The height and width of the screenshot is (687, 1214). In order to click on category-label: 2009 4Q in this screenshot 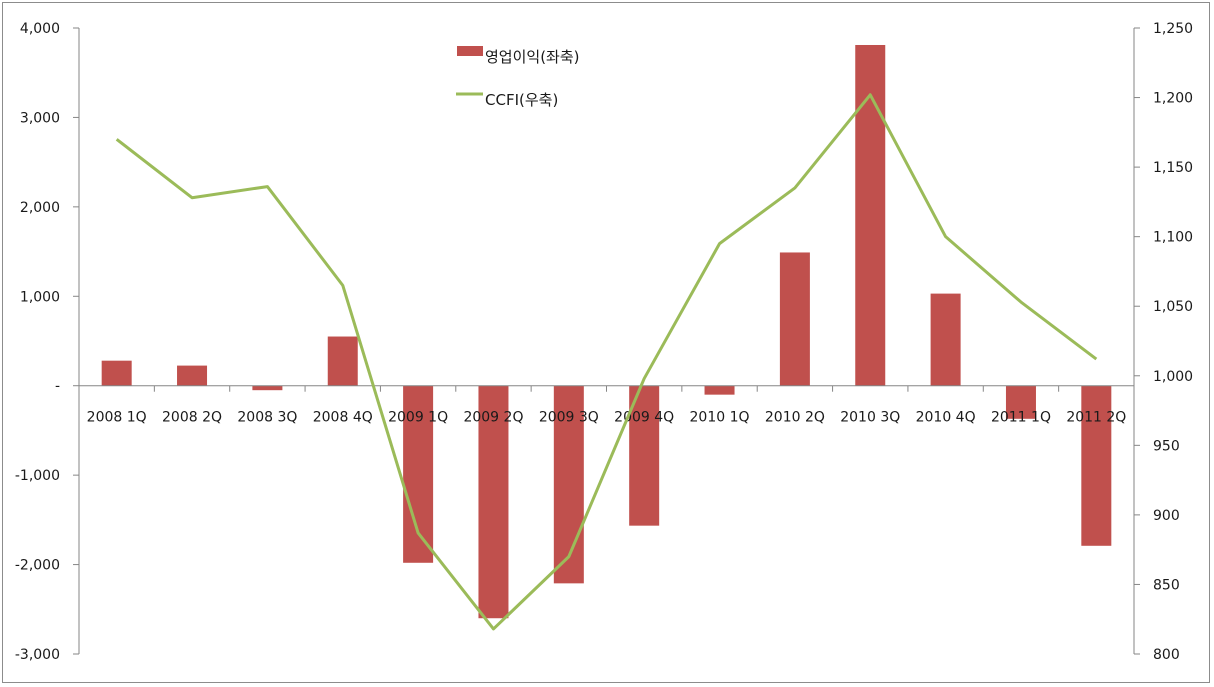, I will do `click(644, 418)`.